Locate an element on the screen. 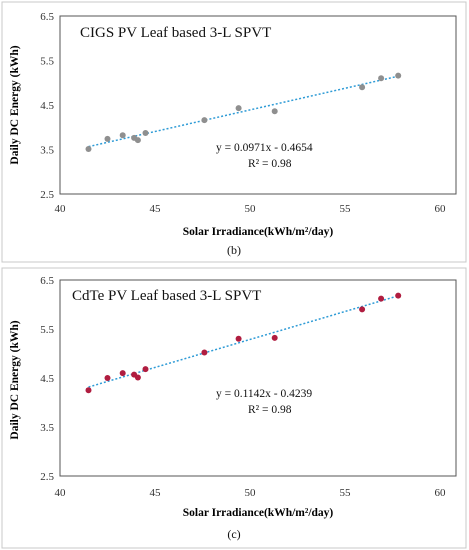 Image resolution: width=469 pixels, height=550 pixels. trend-equation: y = 0.0971x - 0.4654 is located at coordinates (264, 148).